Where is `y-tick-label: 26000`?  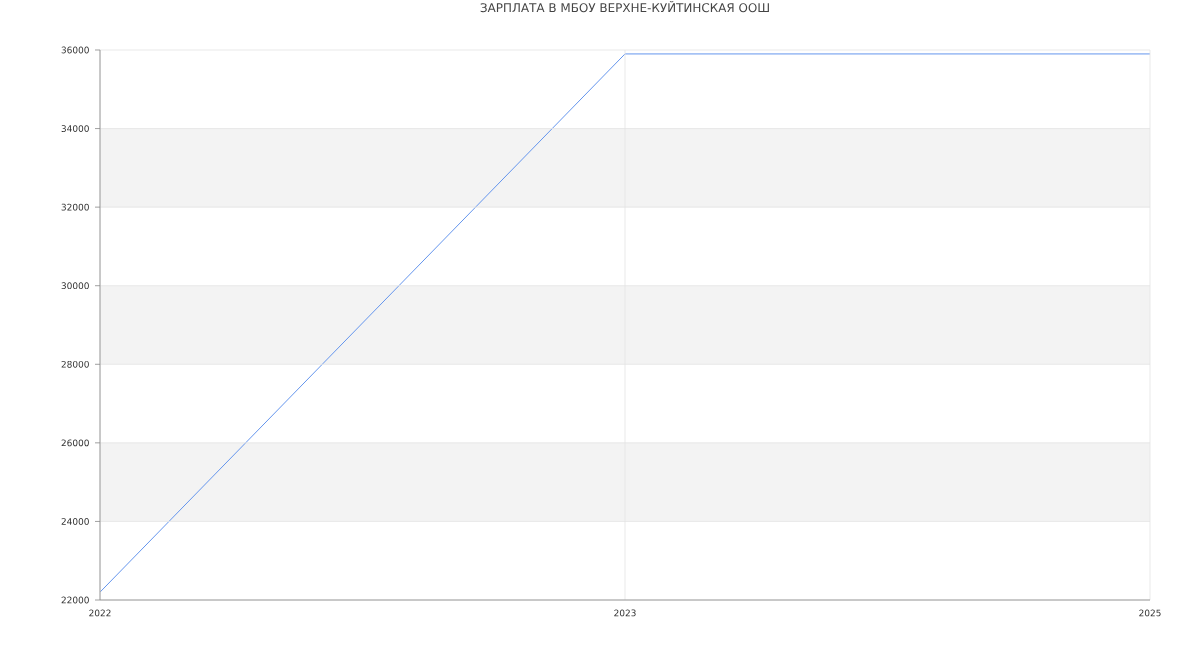 y-tick-label: 26000 is located at coordinates (75, 443).